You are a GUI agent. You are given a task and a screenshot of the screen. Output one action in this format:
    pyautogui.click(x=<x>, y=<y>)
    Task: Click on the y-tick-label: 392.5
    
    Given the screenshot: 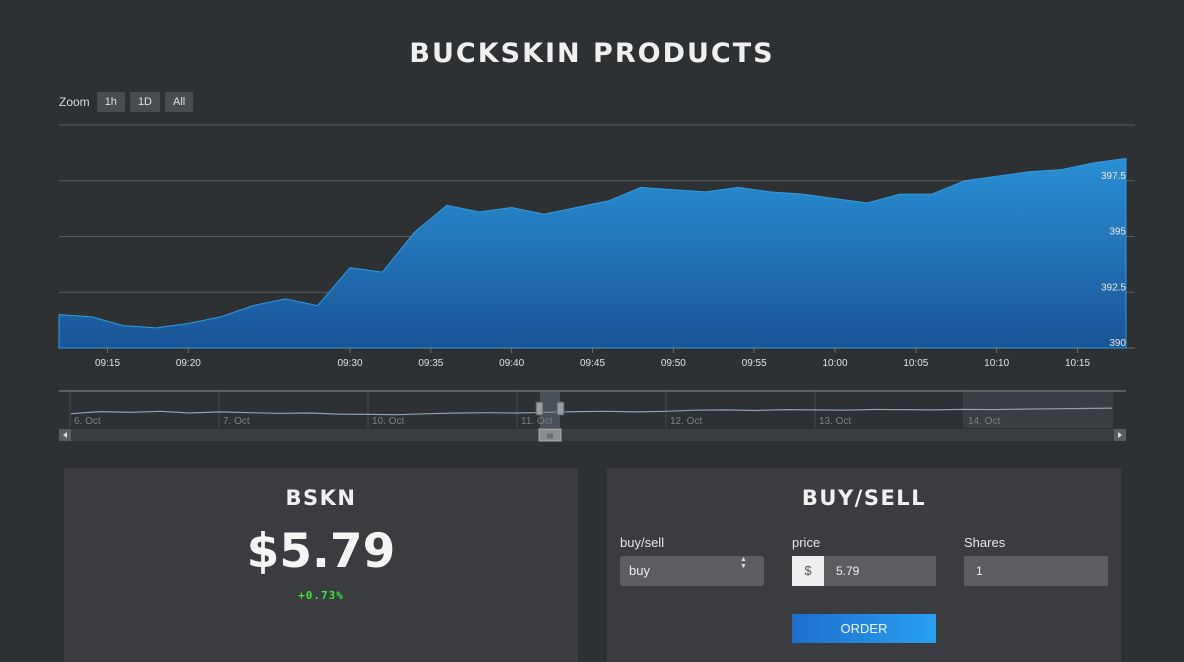 What is the action you would take?
    pyautogui.click(x=1113, y=287)
    